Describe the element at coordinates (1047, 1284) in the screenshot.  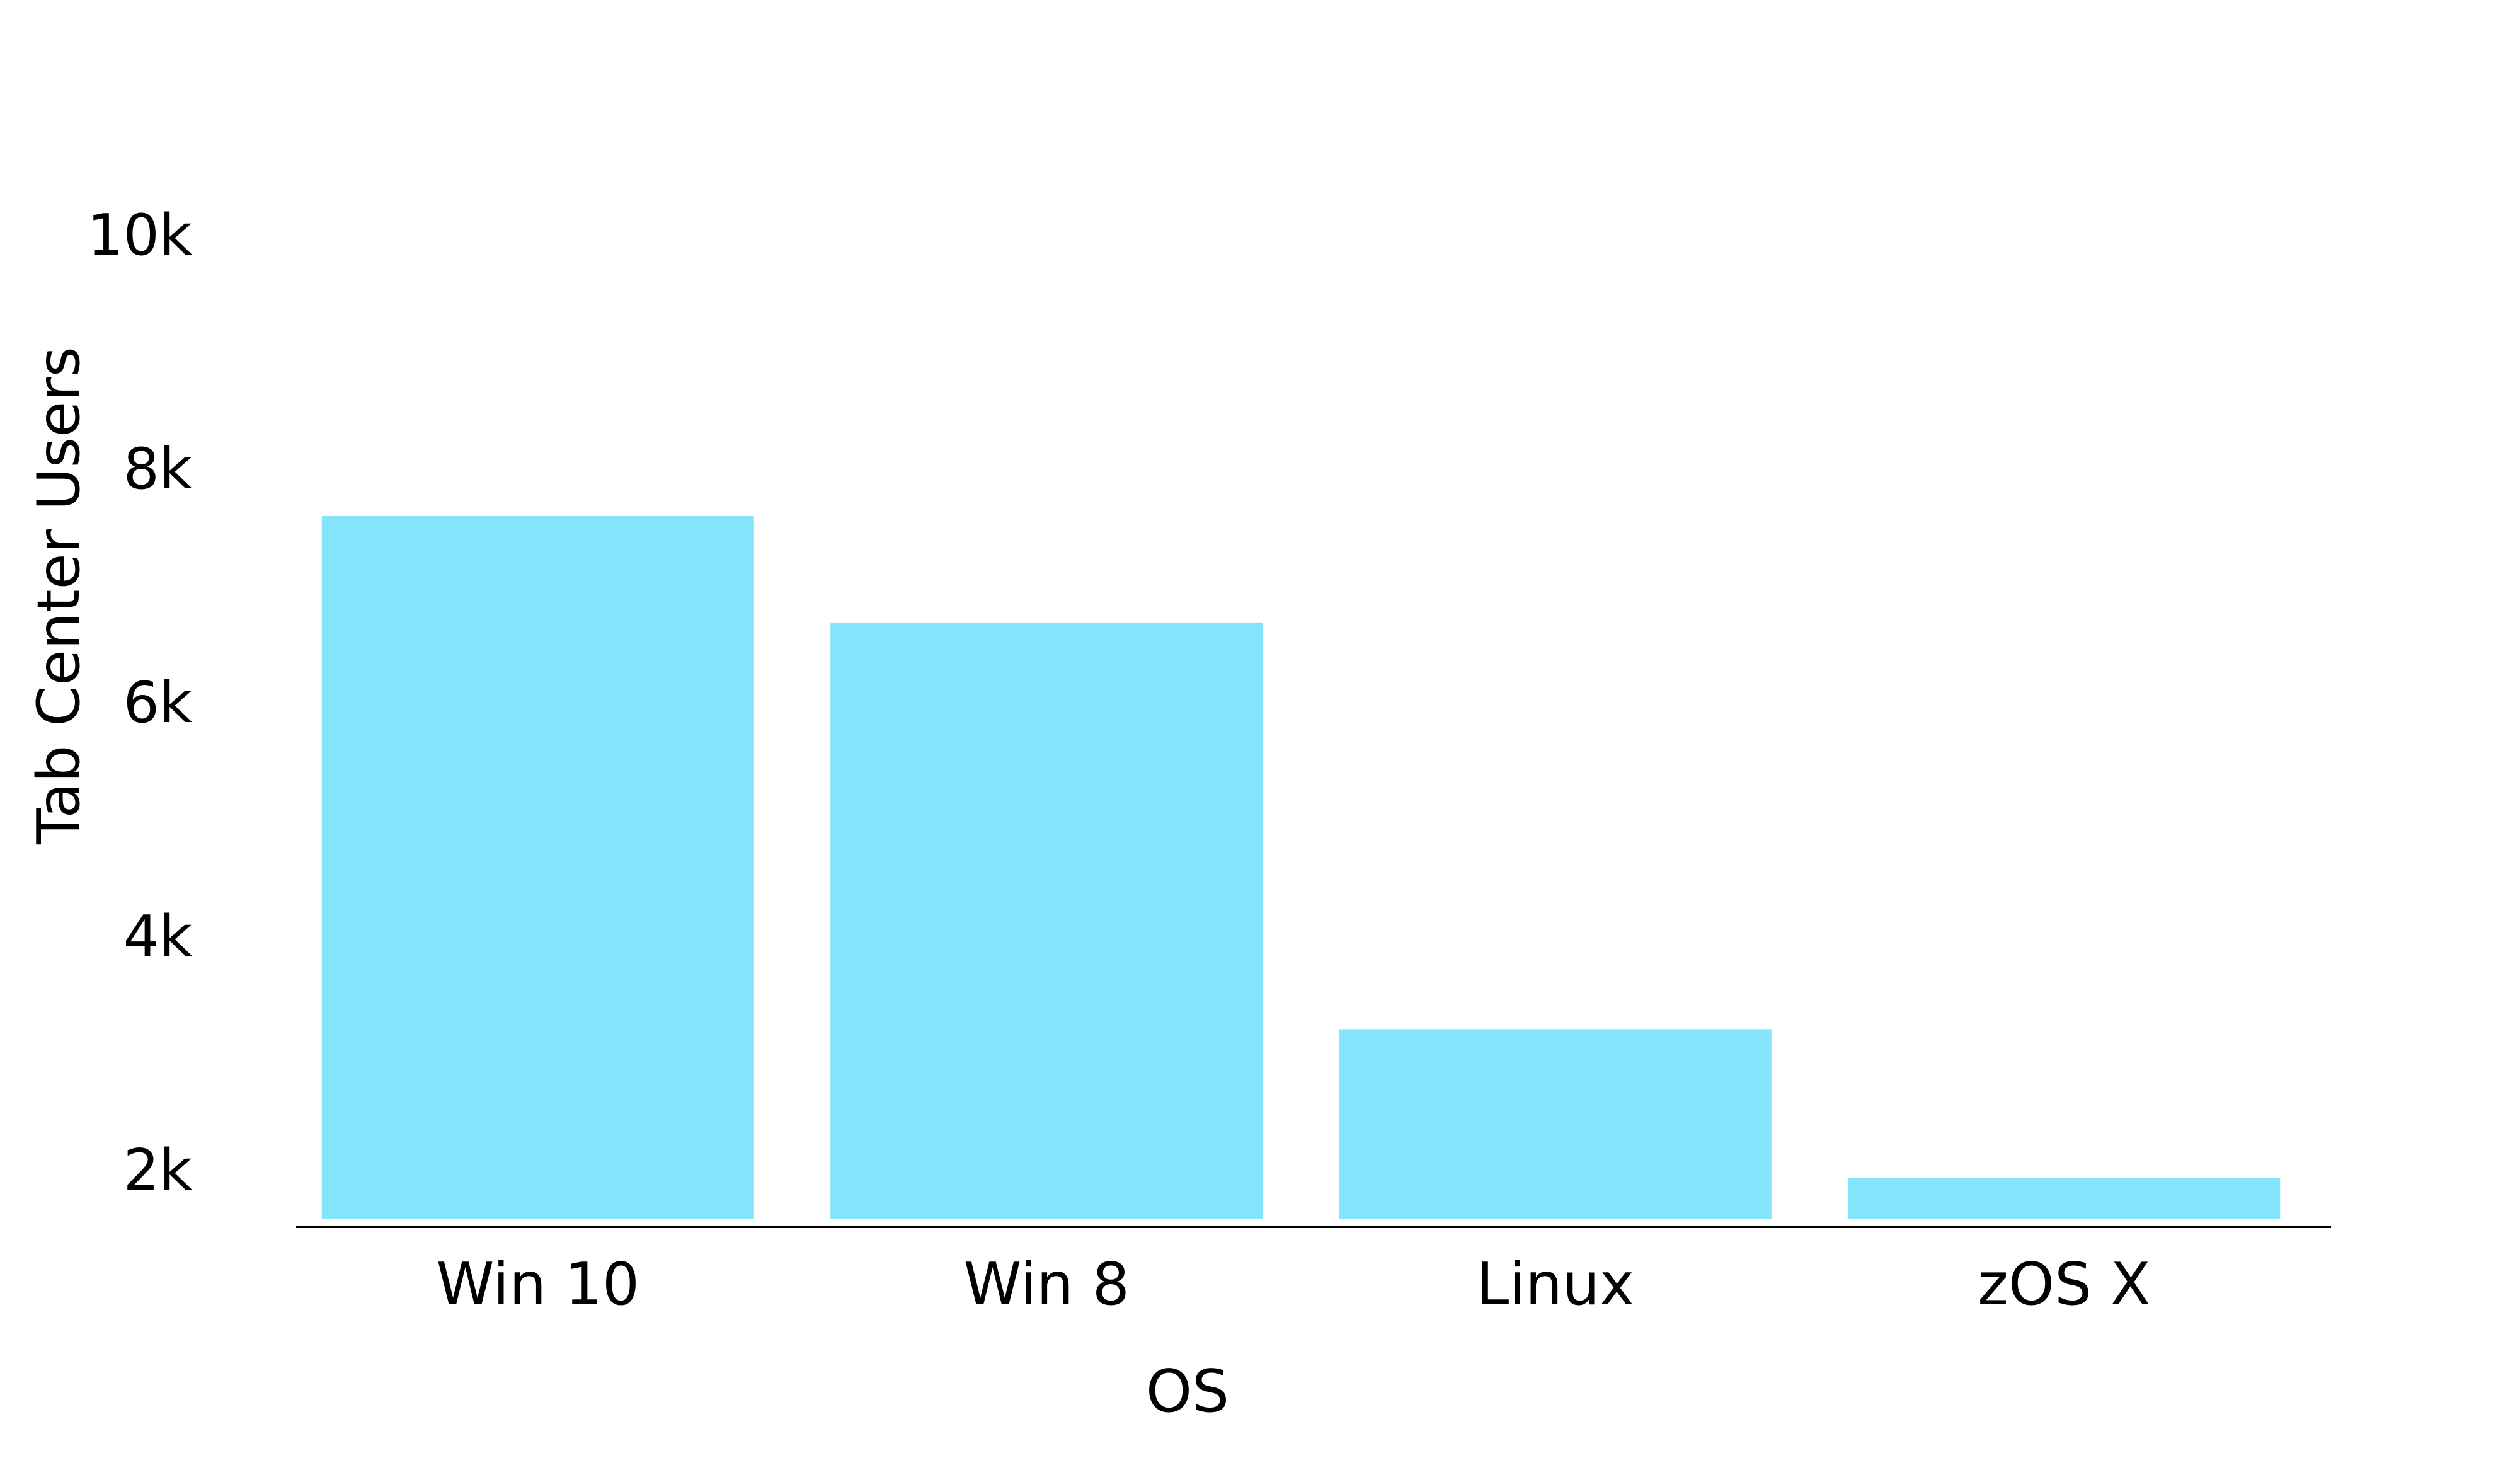
I see `x-tick-label: Win 8` at that location.